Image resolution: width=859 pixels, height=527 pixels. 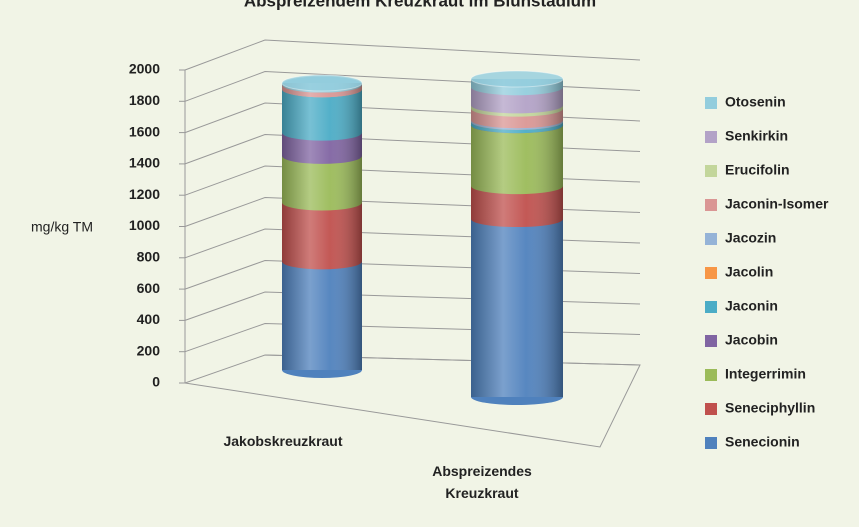 What do you see at coordinates (755, 102) in the screenshot?
I see `legend-label: Otosenin` at bounding box center [755, 102].